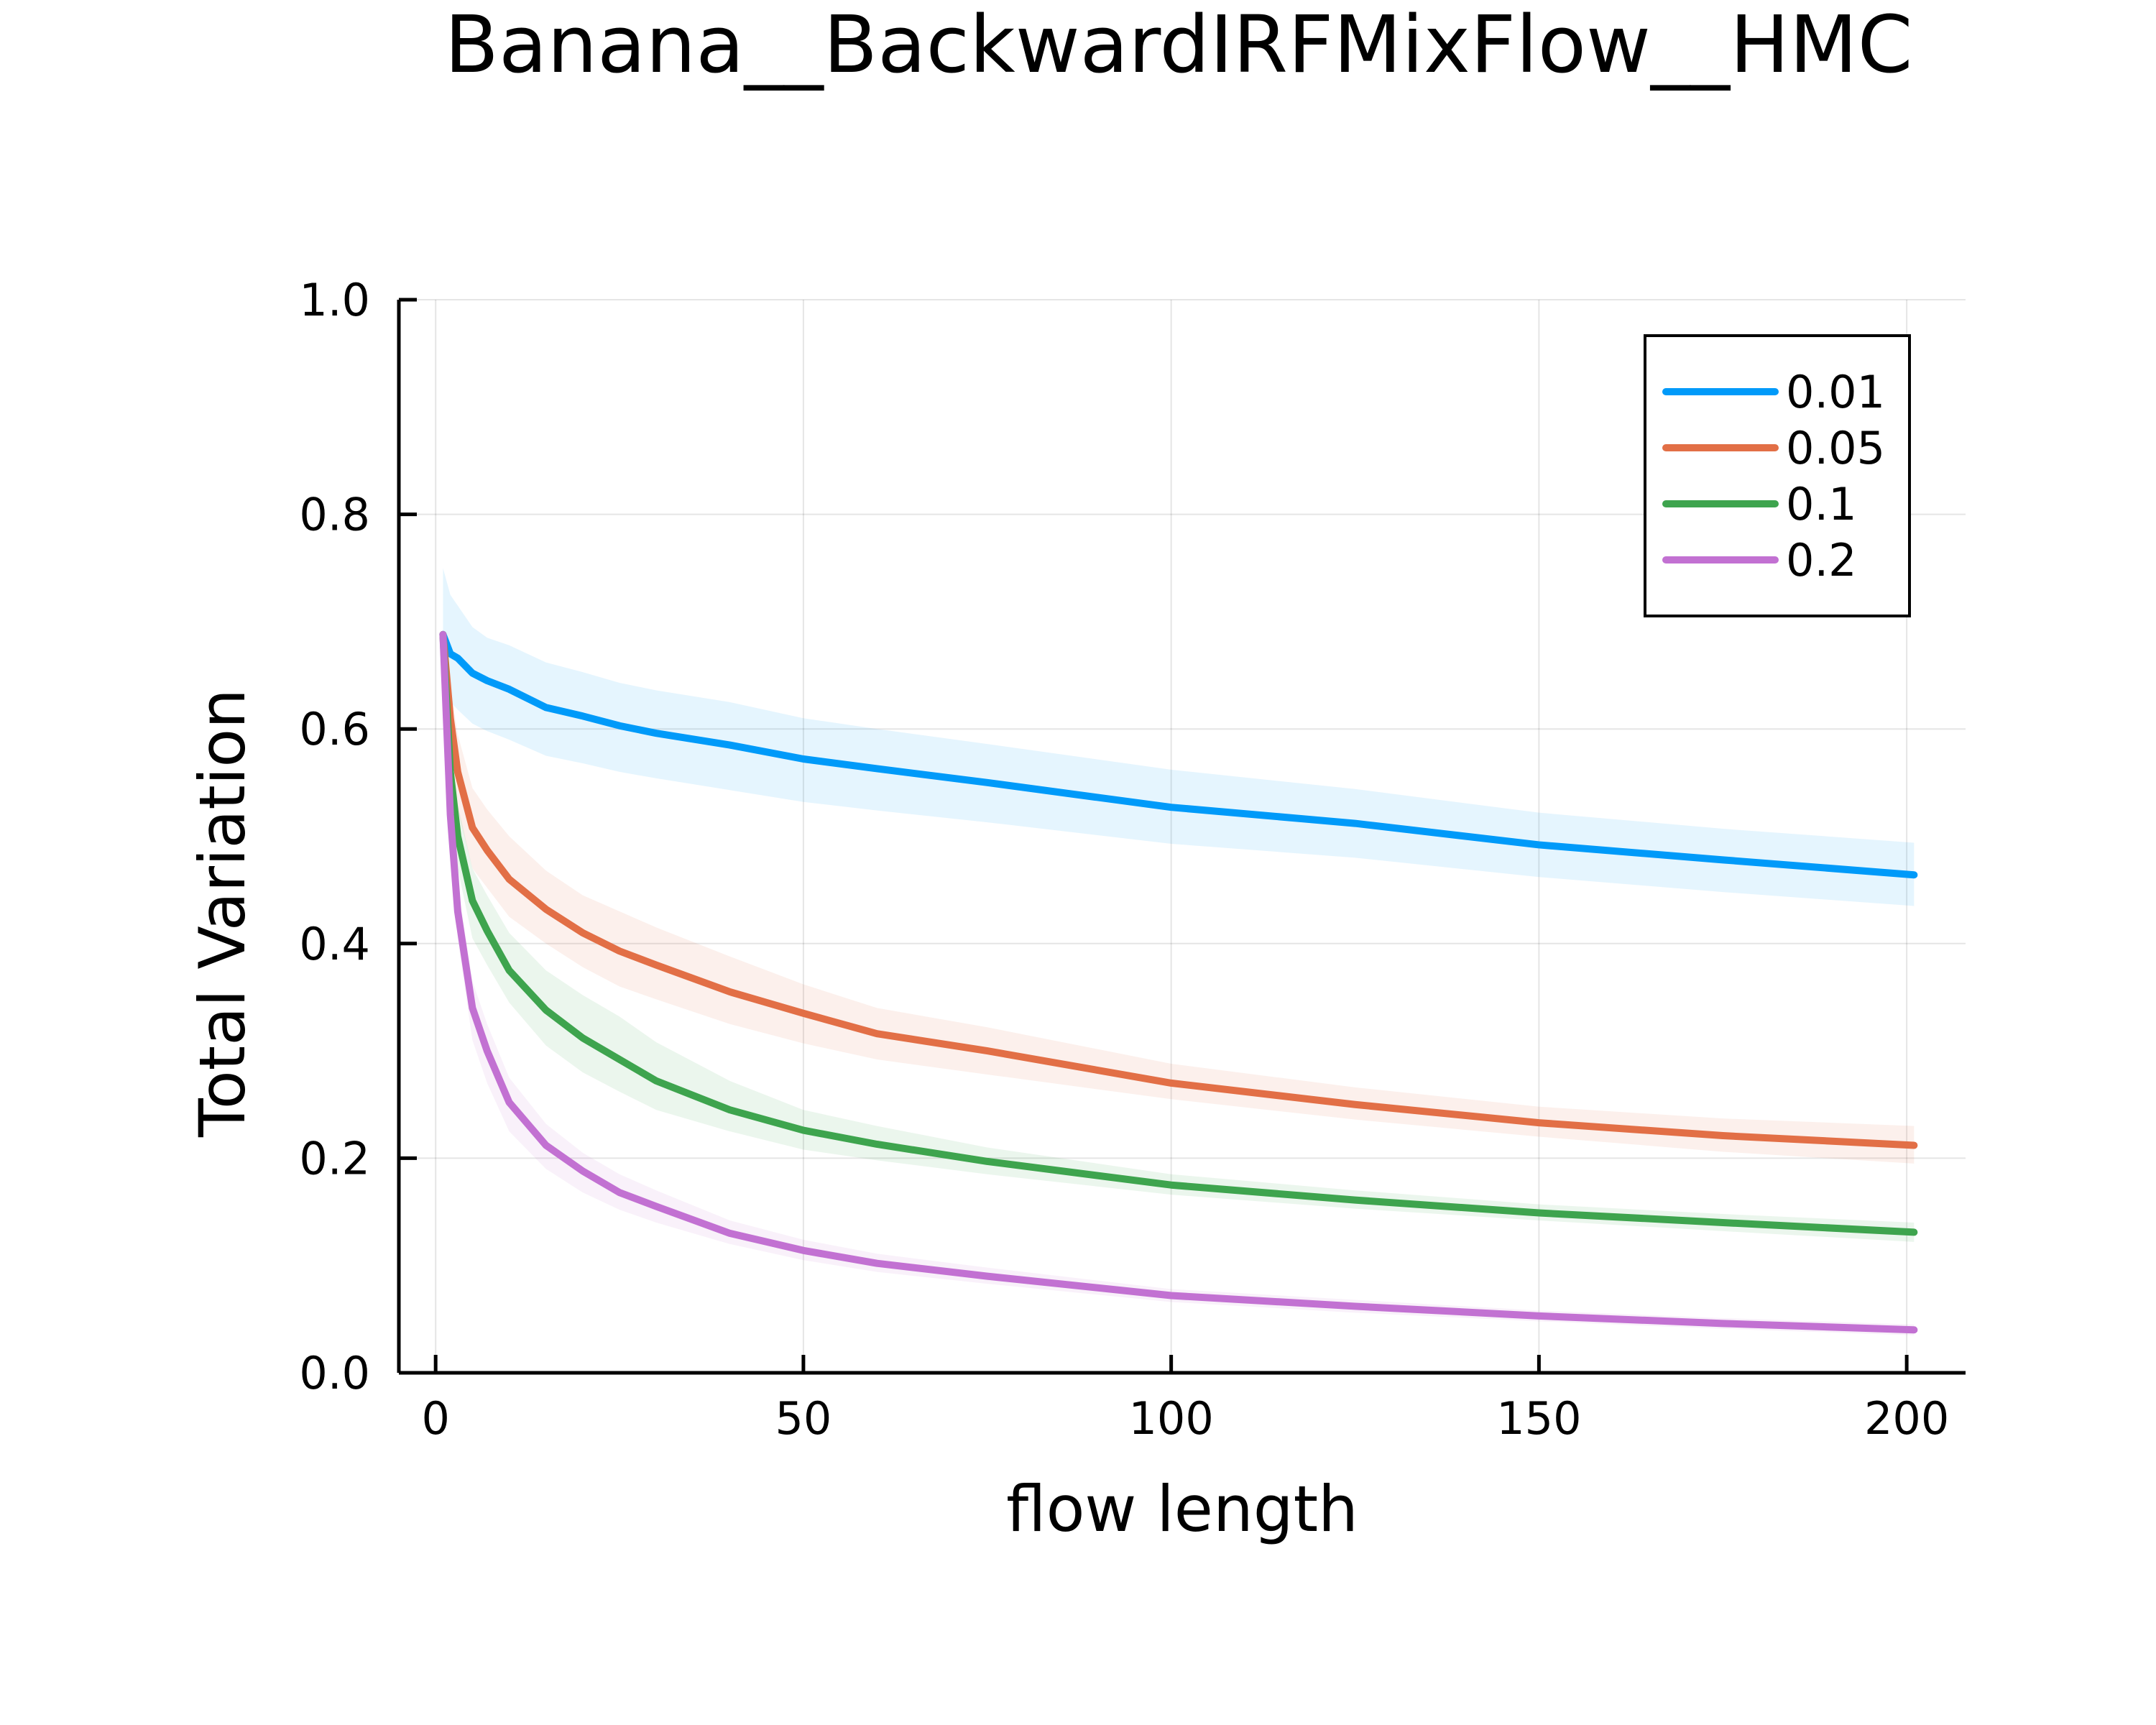  Describe the element at coordinates (435, 1418) in the screenshot. I see `x-tick-label: 0` at that location.